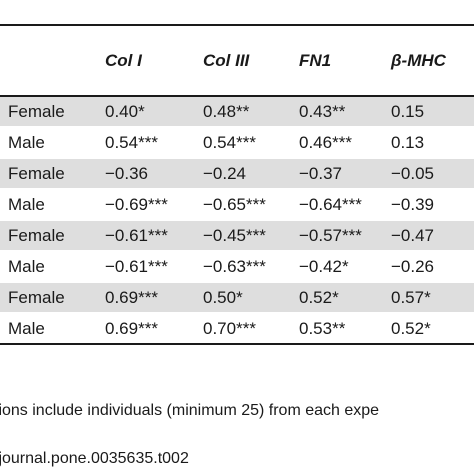  Describe the element at coordinates (244, 61) in the screenshot. I see `header-cell-col-iii: Col III` at that location.